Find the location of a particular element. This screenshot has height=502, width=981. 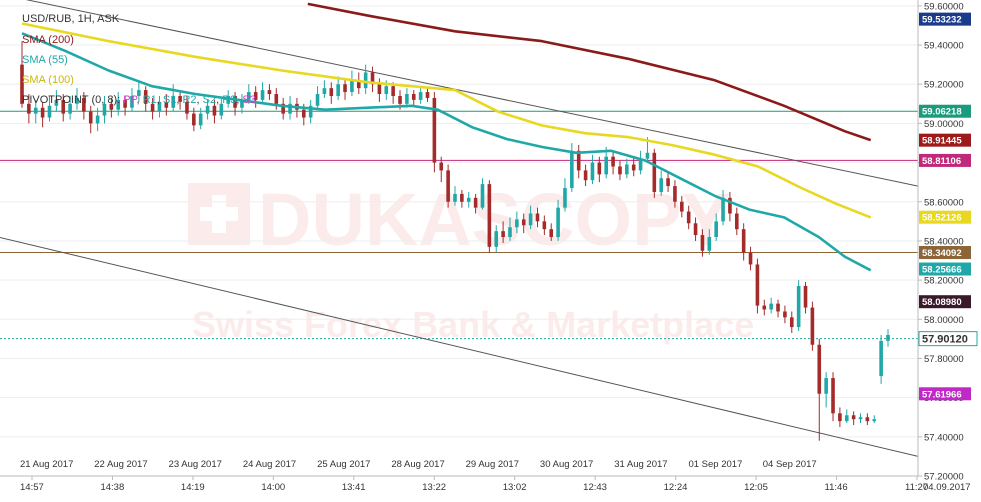

x-date-label: 21 Aug 2017 is located at coordinates (46, 464).